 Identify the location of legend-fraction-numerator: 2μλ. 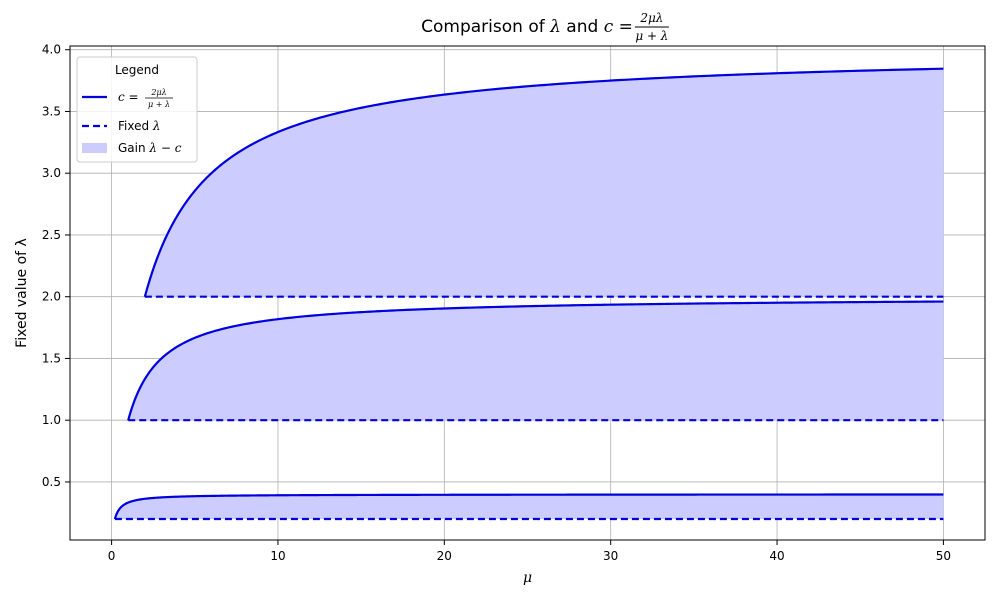
(158, 92).